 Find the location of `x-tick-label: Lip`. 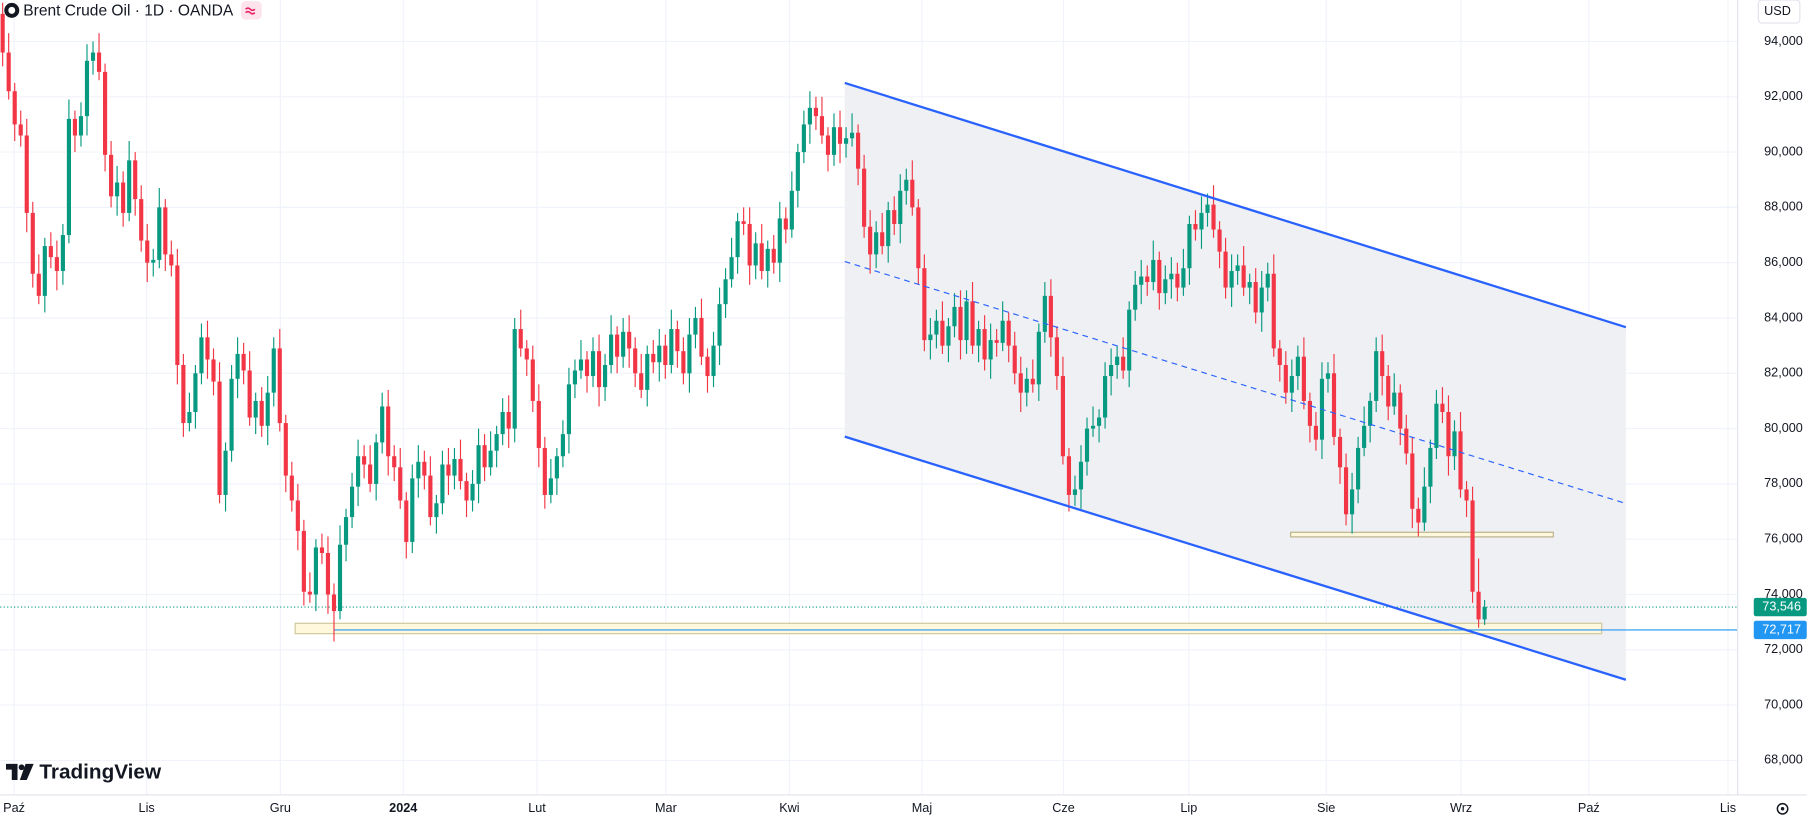

x-tick-label: Lip is located at coordinates (1188, 808).